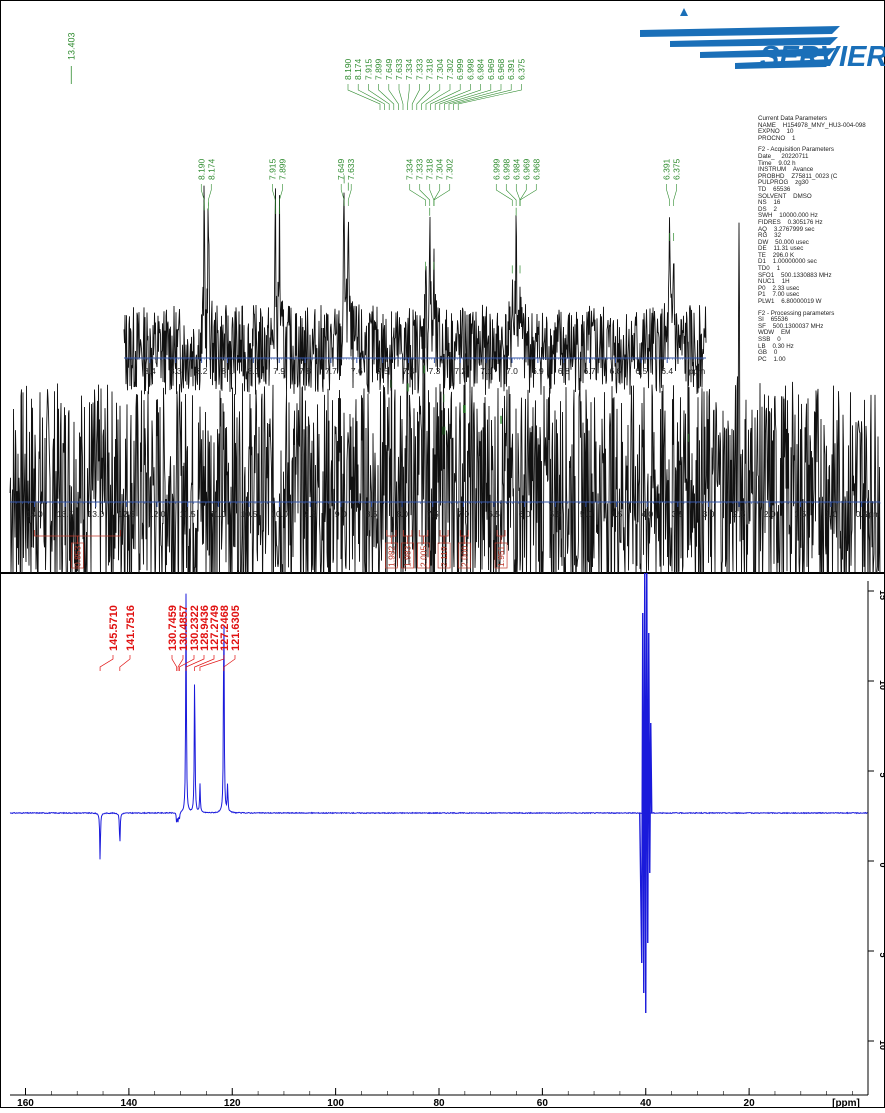  What do you see at coordinates (279, 514) in the screenshot?
I see `x-tick-label: 10.0` at bounding box center [279, 514].